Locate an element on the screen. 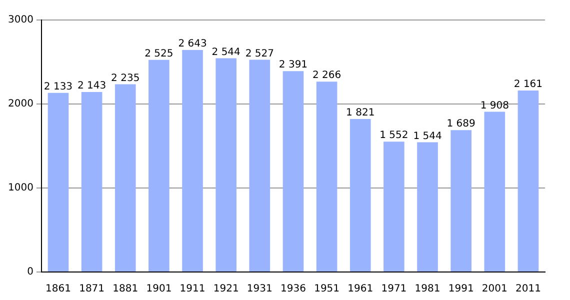 The width and height of the screenshot is (570, 300). data-label: 2 643 is located at coordinates (192, 44).